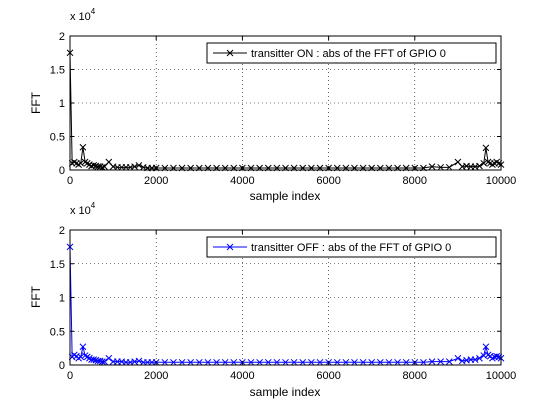 The width and height of the screenshot is (550, 412). Describe the element at coordinates (36, 296) in the screenshot. I see `bottom-y-axis-label: FFT` at that location.